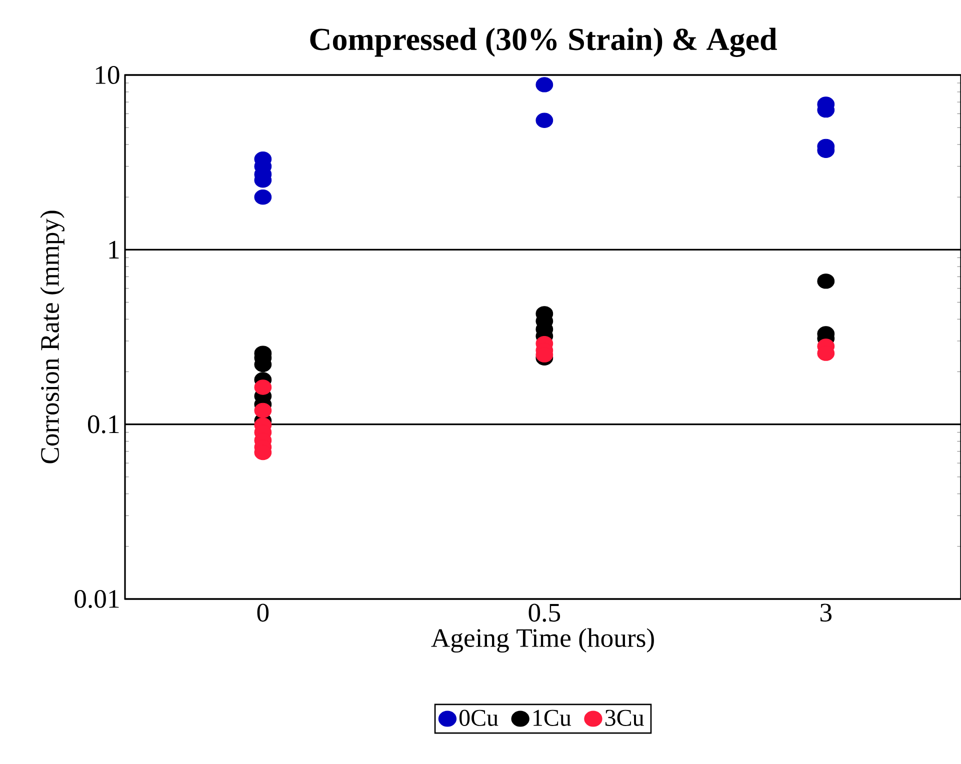  I want to click on legend-label: 1Cu, so click(553, 718).